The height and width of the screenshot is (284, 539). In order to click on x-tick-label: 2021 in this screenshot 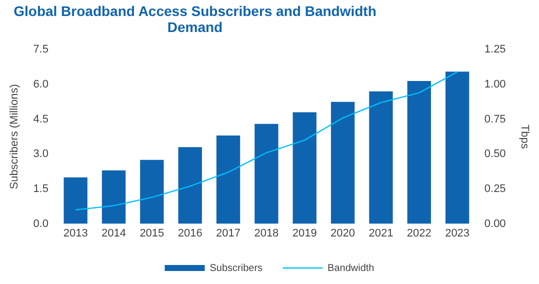, I will do `click(381, 233)`.